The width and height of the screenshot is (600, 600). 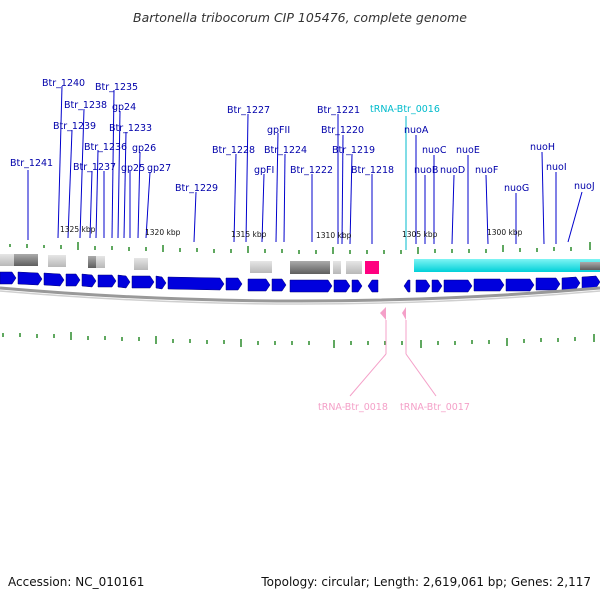 What do you see at coordinates (516, 188) in the screenshot?
I see `gene-label: nuoG` at bounding box center [516, 188].